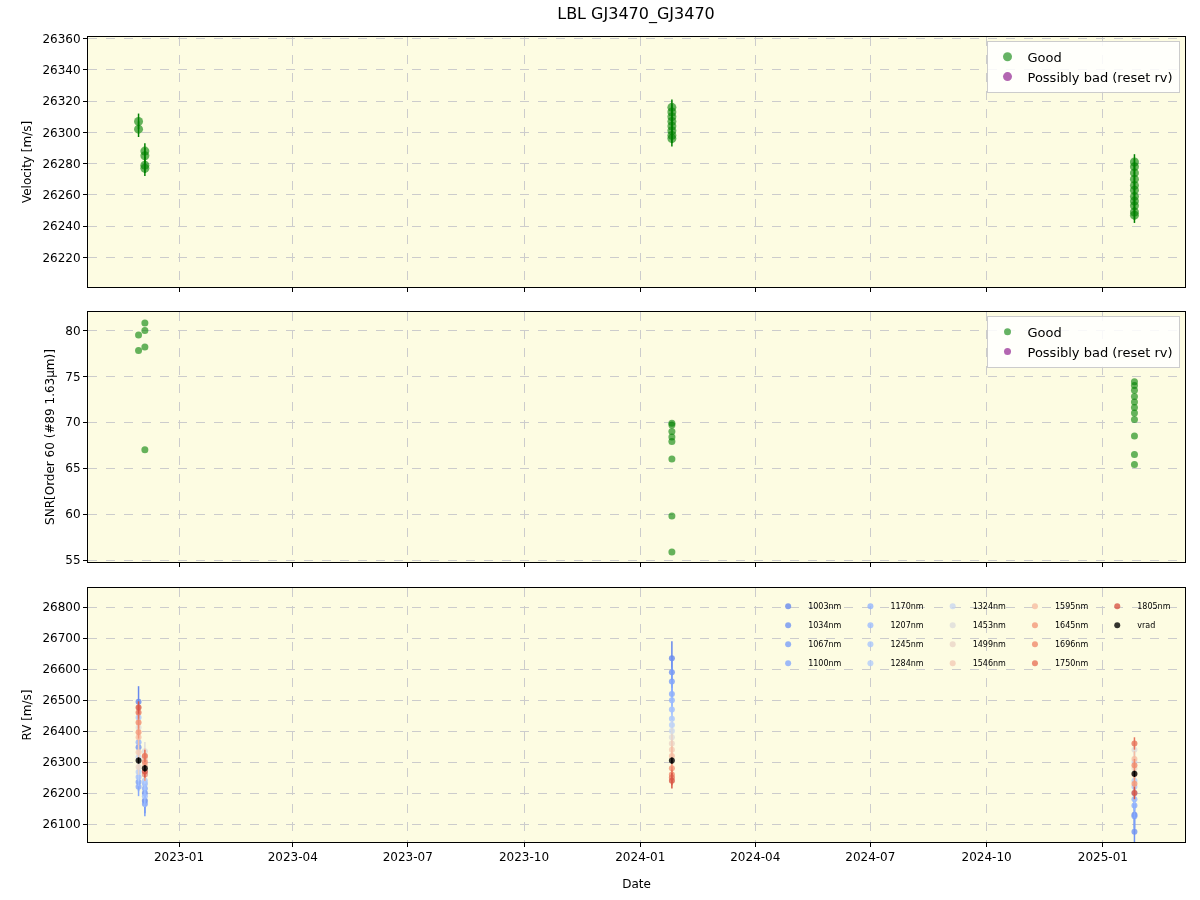  Describe the element at coordinates (640, 857) in the screenshot. I see `x-tick-label: 2024-01` at that location.